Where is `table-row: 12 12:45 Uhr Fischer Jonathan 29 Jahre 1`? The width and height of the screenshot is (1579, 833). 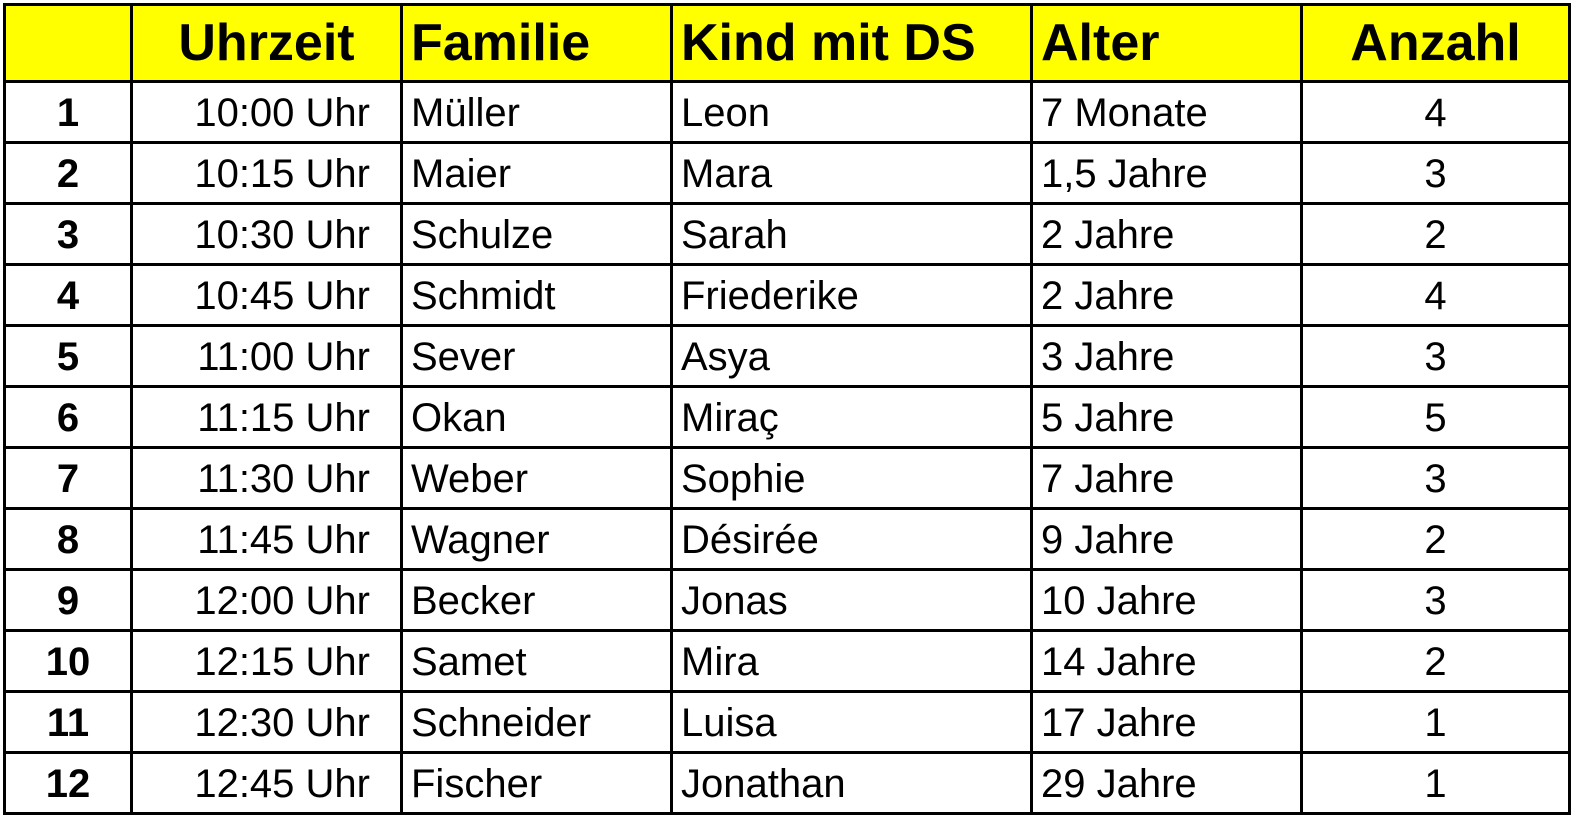 table-row: 12 12:45 Uhr Fischer Jonathan 29 Jahre 1 is located at coordinates (787, 783).